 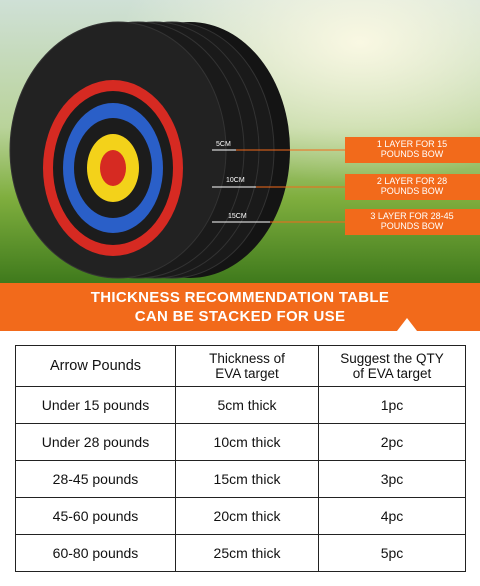 What do you see at coordinates (290, 186) in the screenshot?
I see `leader-lines` at bounding box center [290, 186].